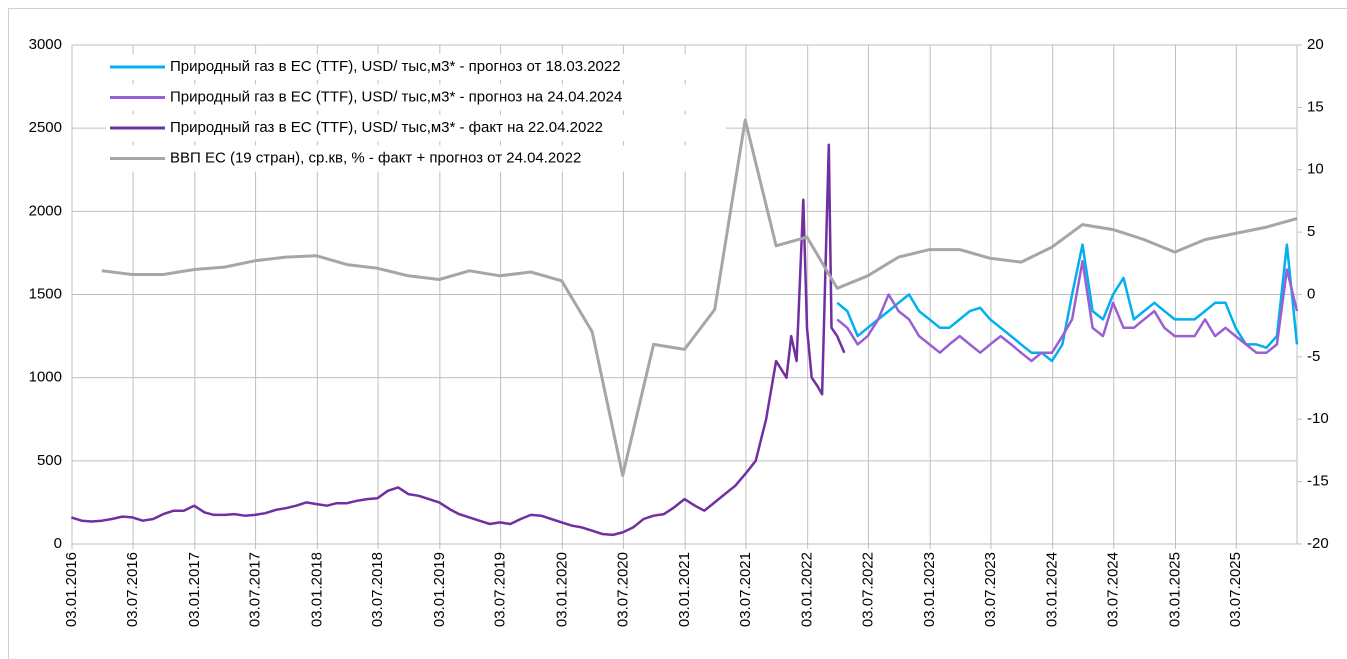 The height and width of the screenshot is (659, 1347). What do you see at coordinates (45, 293) in the screenshot?
I see `y-tick-label: 1500` at bounding box center [45, 293].